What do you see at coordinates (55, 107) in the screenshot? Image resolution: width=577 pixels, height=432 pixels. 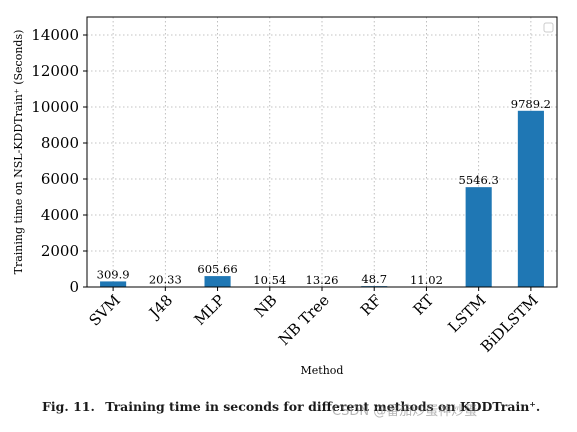 I see `y-tick-label: 10000` at bounding box center [55, 107].